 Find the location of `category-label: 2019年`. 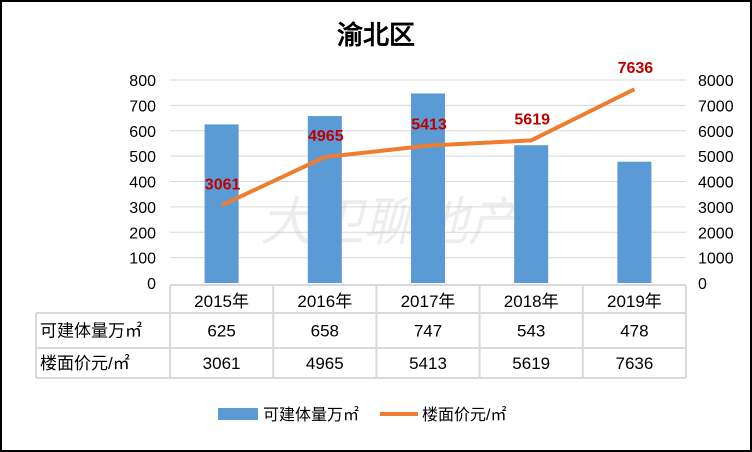

category-label: 2019年 is located at coordinates (634, 301).